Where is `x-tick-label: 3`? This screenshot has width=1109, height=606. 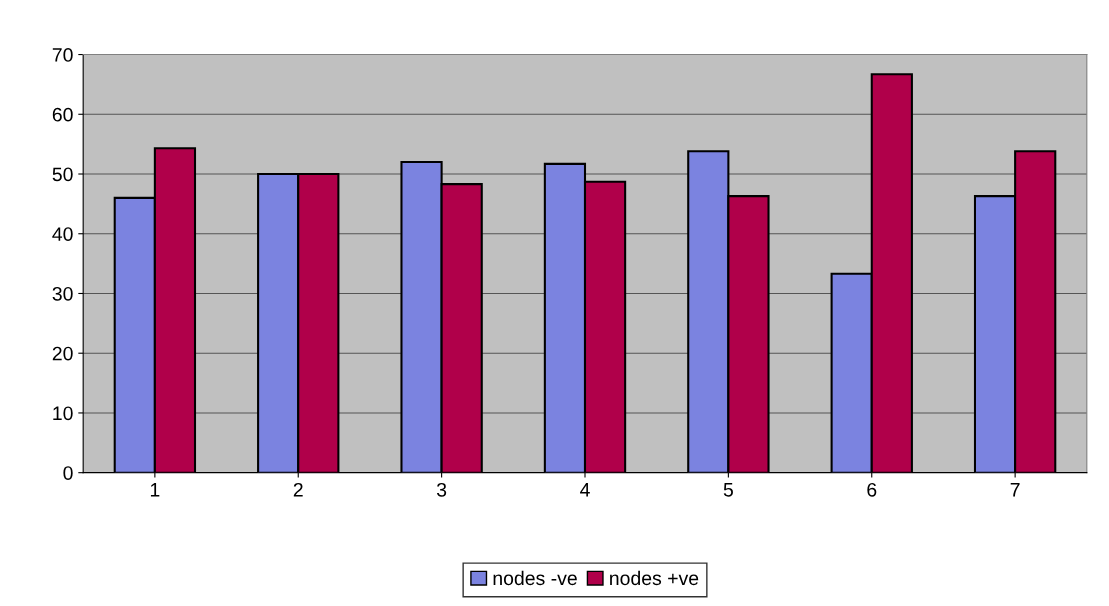
x-tick-label: 3 is located at coordinates (441, 489).